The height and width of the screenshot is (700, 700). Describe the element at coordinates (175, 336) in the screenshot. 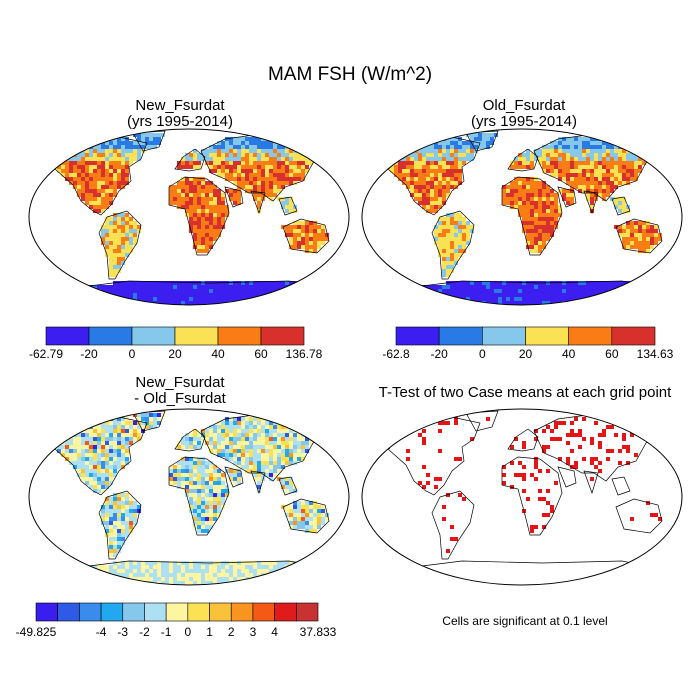

I see `colorbar-new` at that location.